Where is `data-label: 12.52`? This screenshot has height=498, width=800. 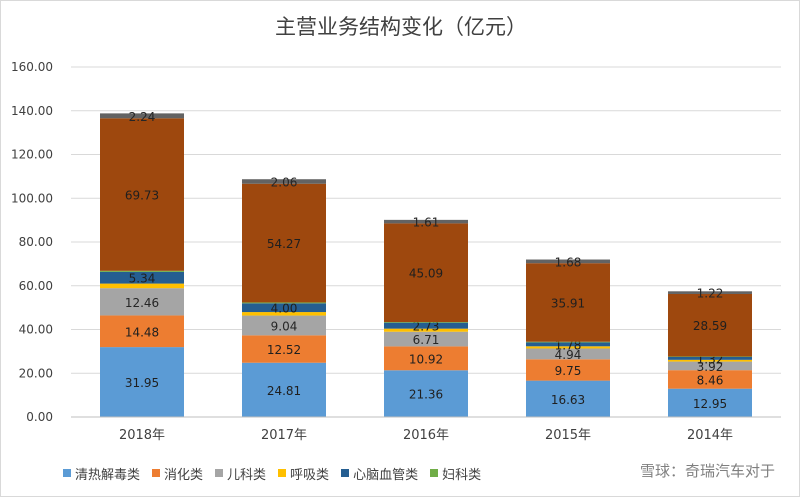 data-label: 12.52 is located at coordinates (284, 350).